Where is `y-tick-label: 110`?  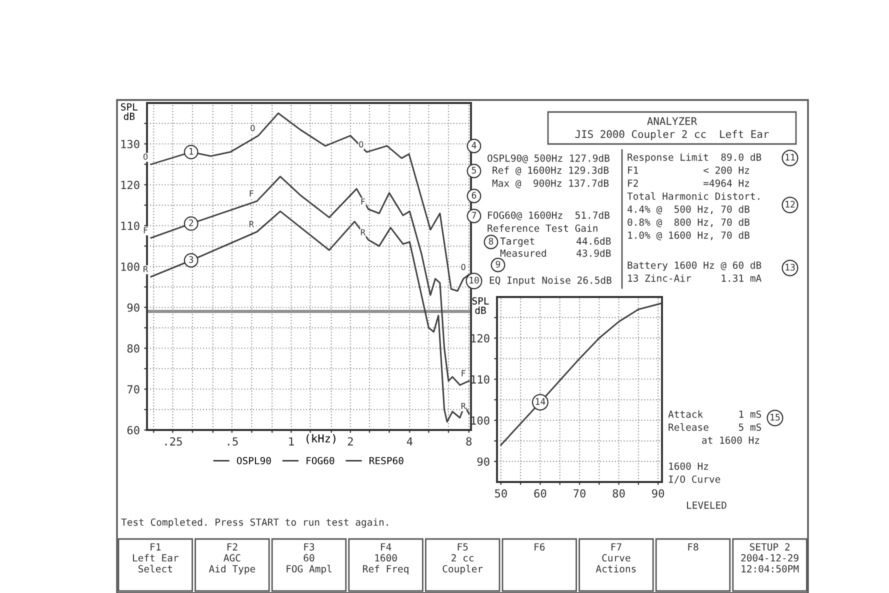
y-tick-label: 110 is located at coordinates (130, 226).